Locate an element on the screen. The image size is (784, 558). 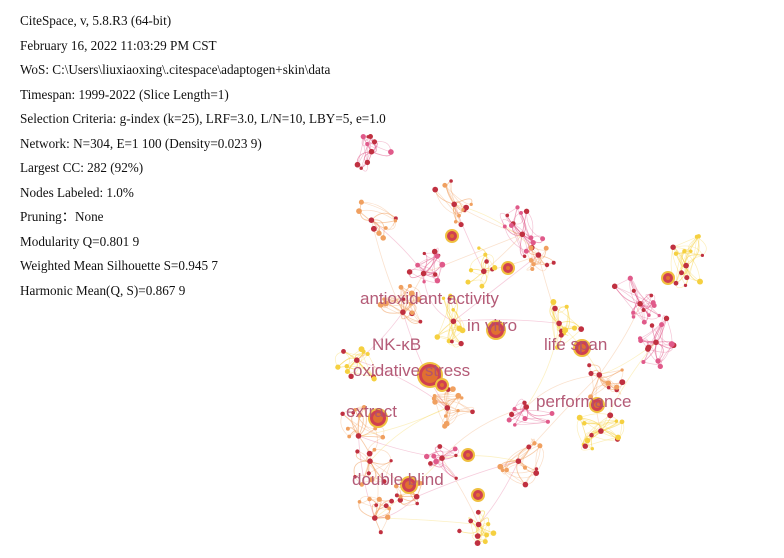
keyword-label-double-blind: double blind is located at coordinates (398, 479).